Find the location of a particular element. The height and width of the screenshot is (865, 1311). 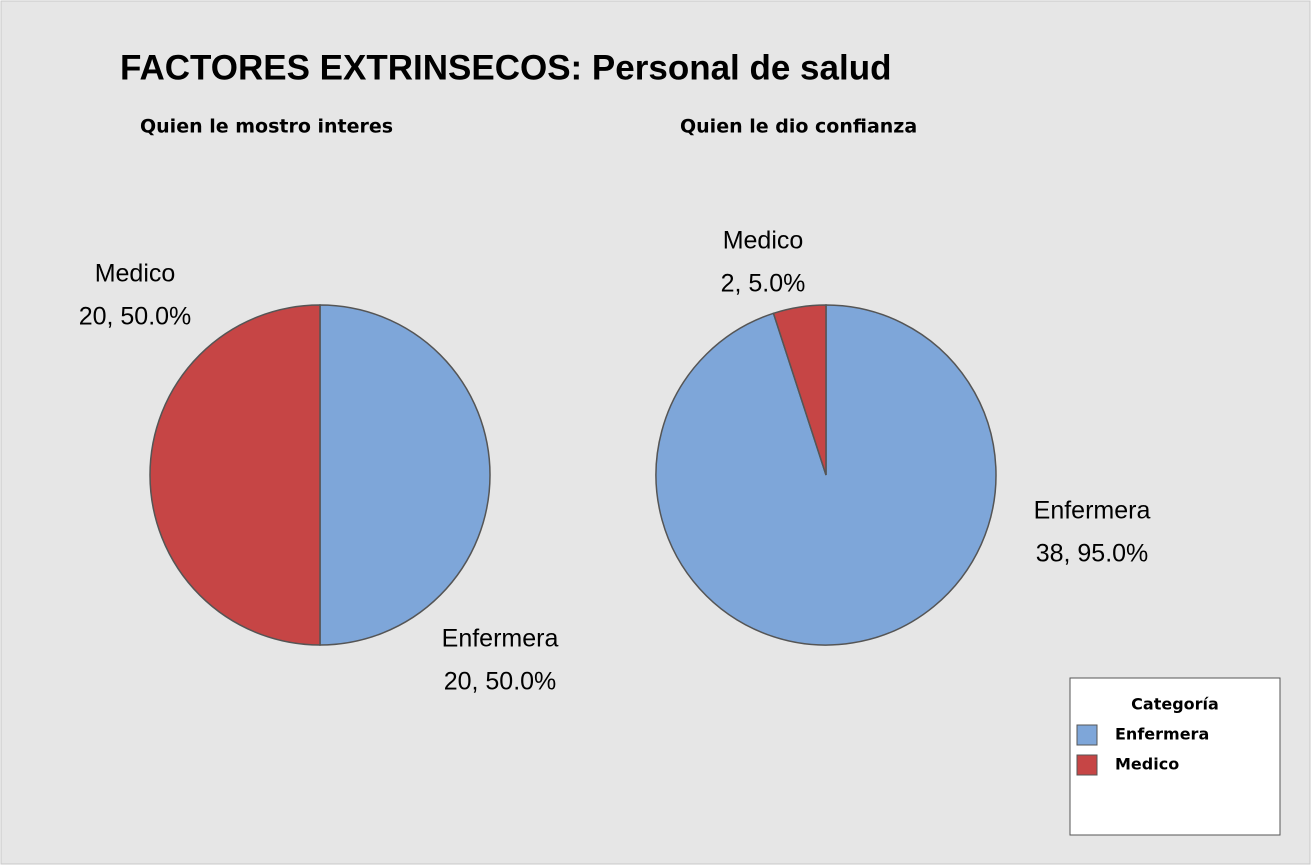

legend-title: Categoría is located at coordinates (1175, 704).